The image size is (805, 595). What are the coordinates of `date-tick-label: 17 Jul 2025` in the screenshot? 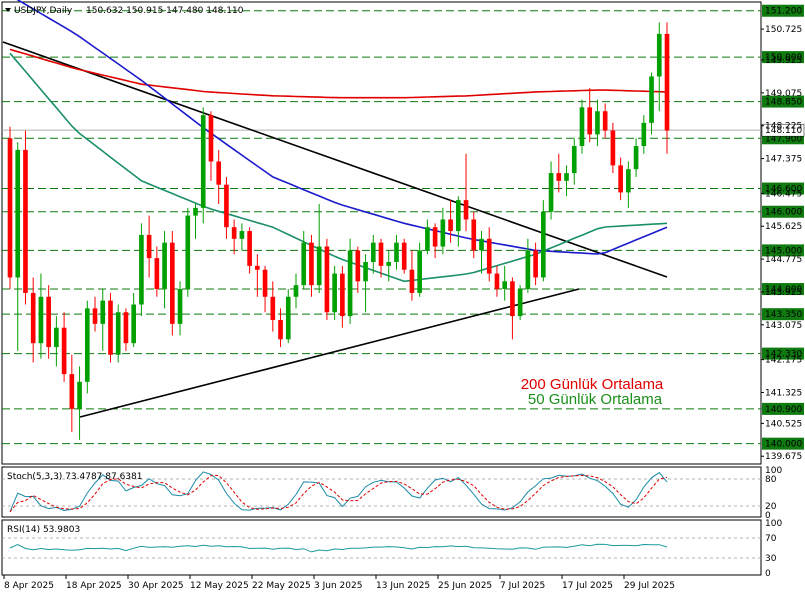 It's located at (587, 586).